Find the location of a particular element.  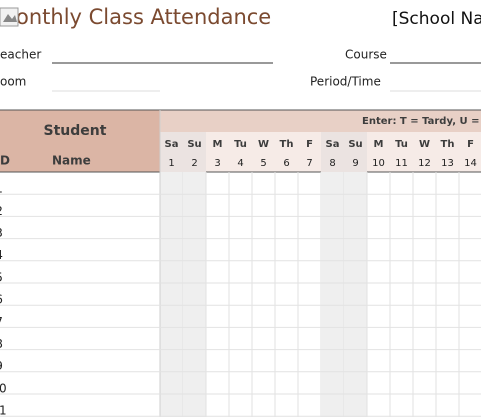

field-label: Period/Time is located at coordinates (345, 82).